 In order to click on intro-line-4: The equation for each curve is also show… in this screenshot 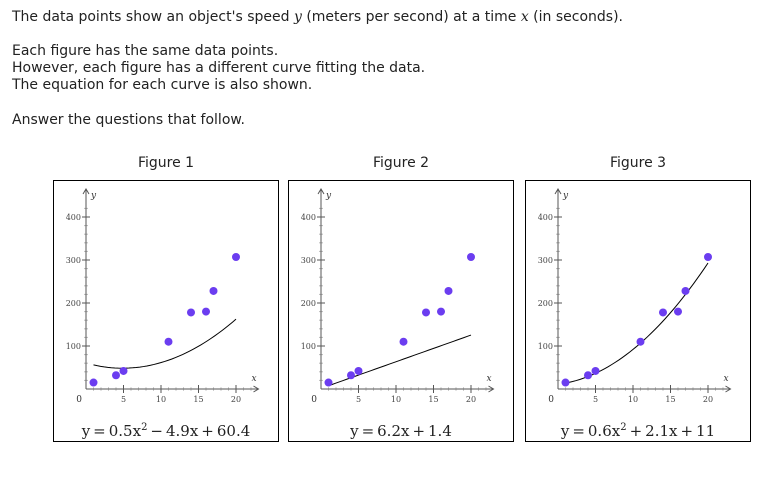, I will do `click(162, 85)`.